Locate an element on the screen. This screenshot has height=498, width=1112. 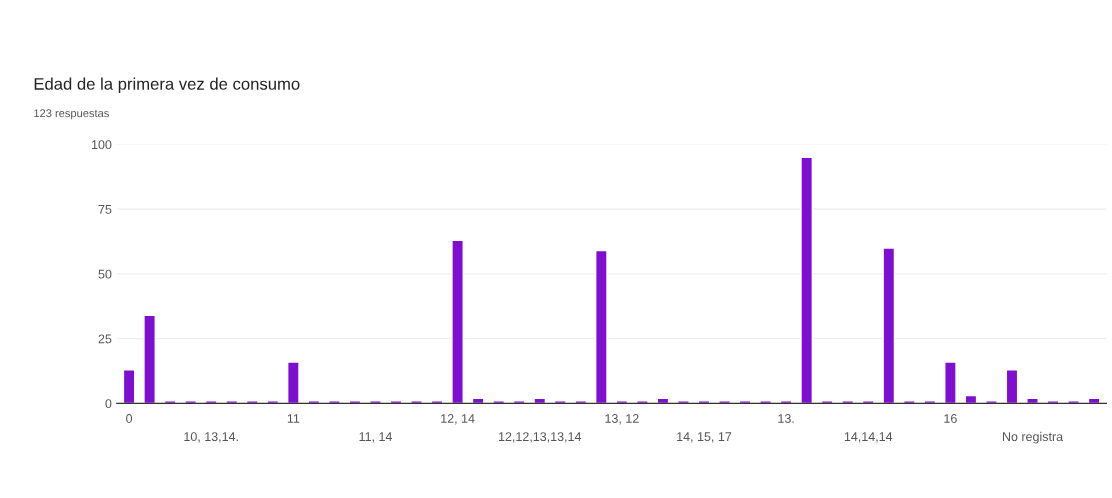
y-tick-label: 50 is located at coordinates (105, 274).